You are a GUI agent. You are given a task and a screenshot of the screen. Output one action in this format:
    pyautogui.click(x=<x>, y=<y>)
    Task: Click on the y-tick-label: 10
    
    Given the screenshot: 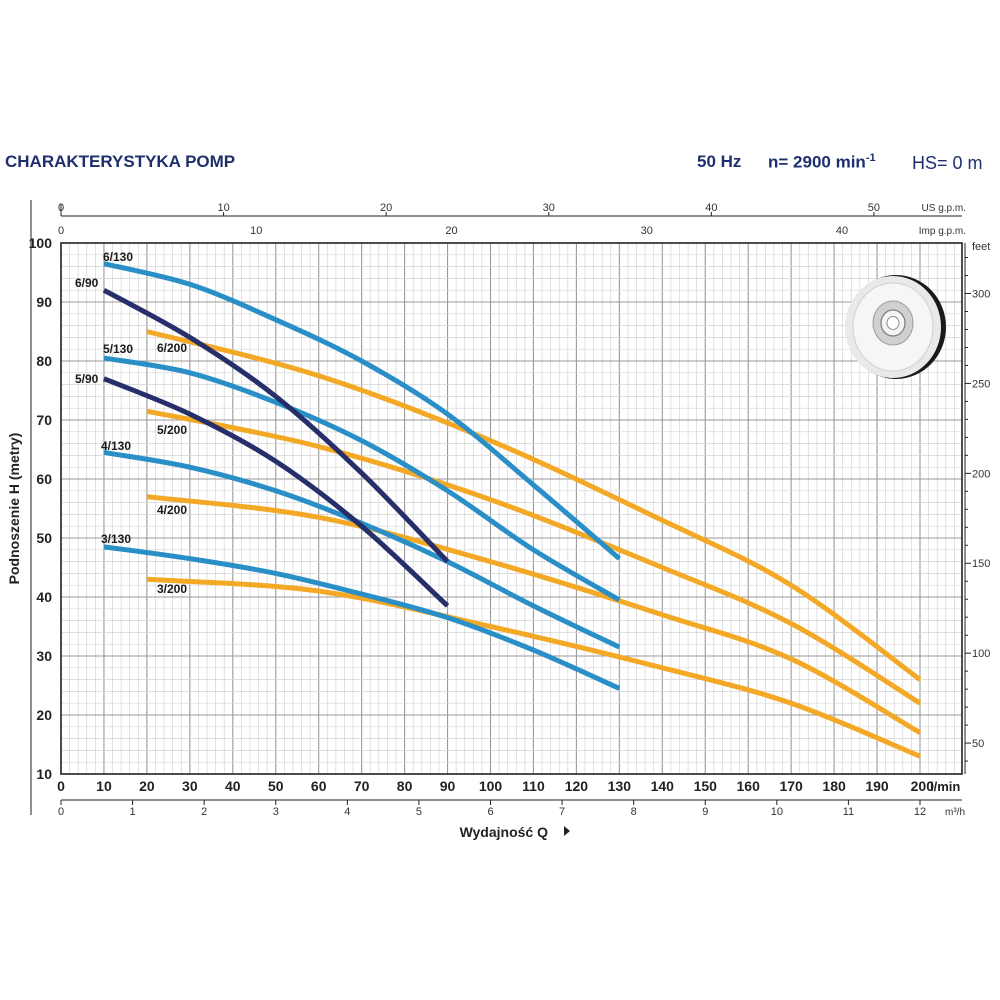 What is the action you would take?
    pyautogui.click(x=44, y=774)
    